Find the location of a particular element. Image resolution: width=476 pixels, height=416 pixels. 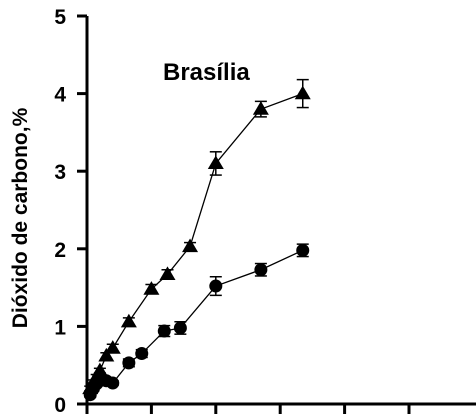

y-tick-label-3: 3 is located at coordinates (60, 172).